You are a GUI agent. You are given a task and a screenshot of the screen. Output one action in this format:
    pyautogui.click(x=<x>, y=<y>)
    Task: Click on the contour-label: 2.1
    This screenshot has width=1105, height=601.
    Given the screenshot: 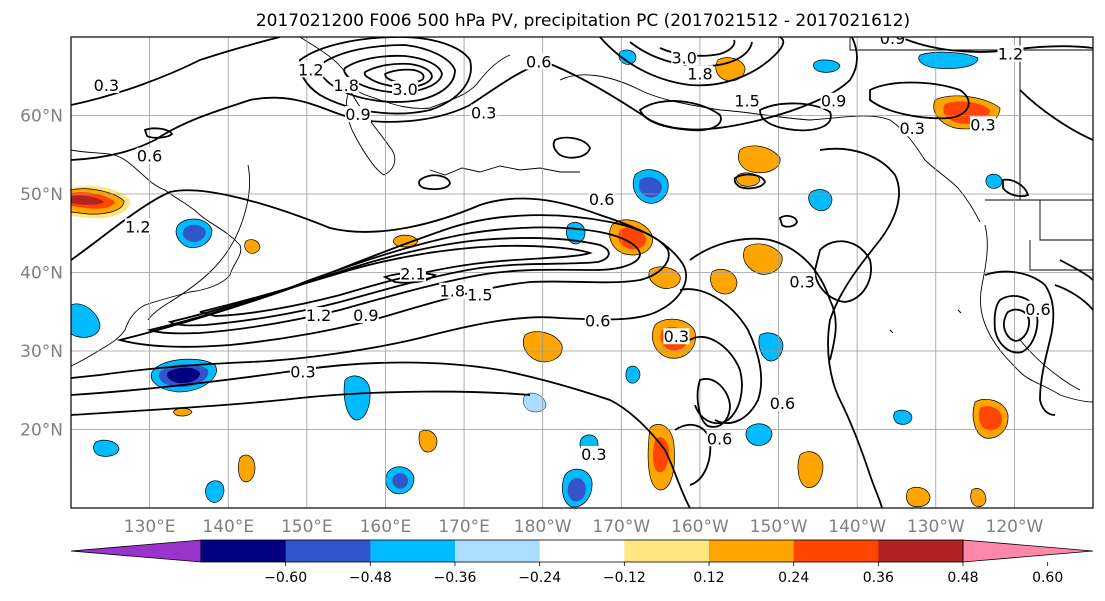 What is the action you would take?
    pyautogui.click(x=412, y=273)
    